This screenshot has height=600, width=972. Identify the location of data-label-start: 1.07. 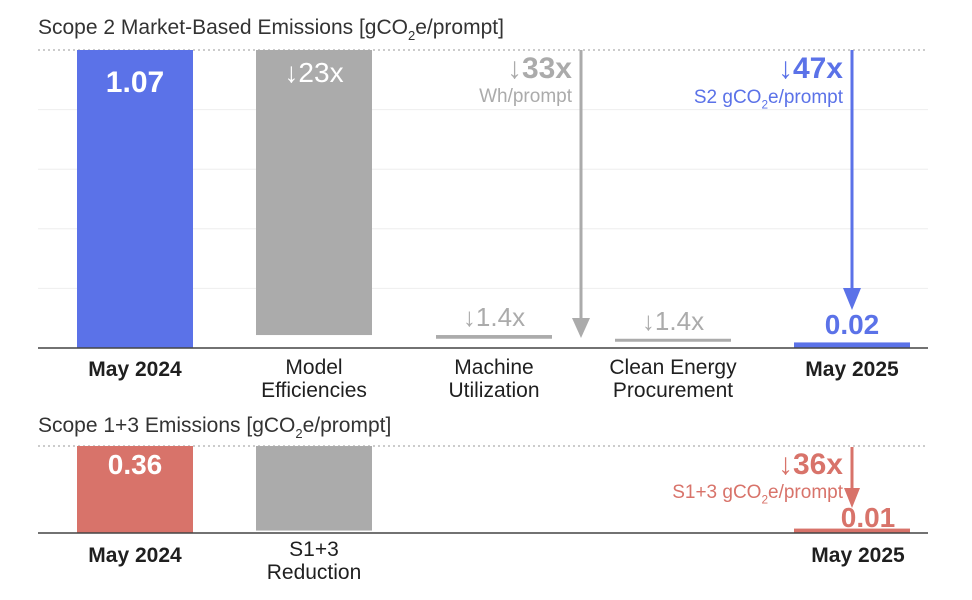
(135, 82).